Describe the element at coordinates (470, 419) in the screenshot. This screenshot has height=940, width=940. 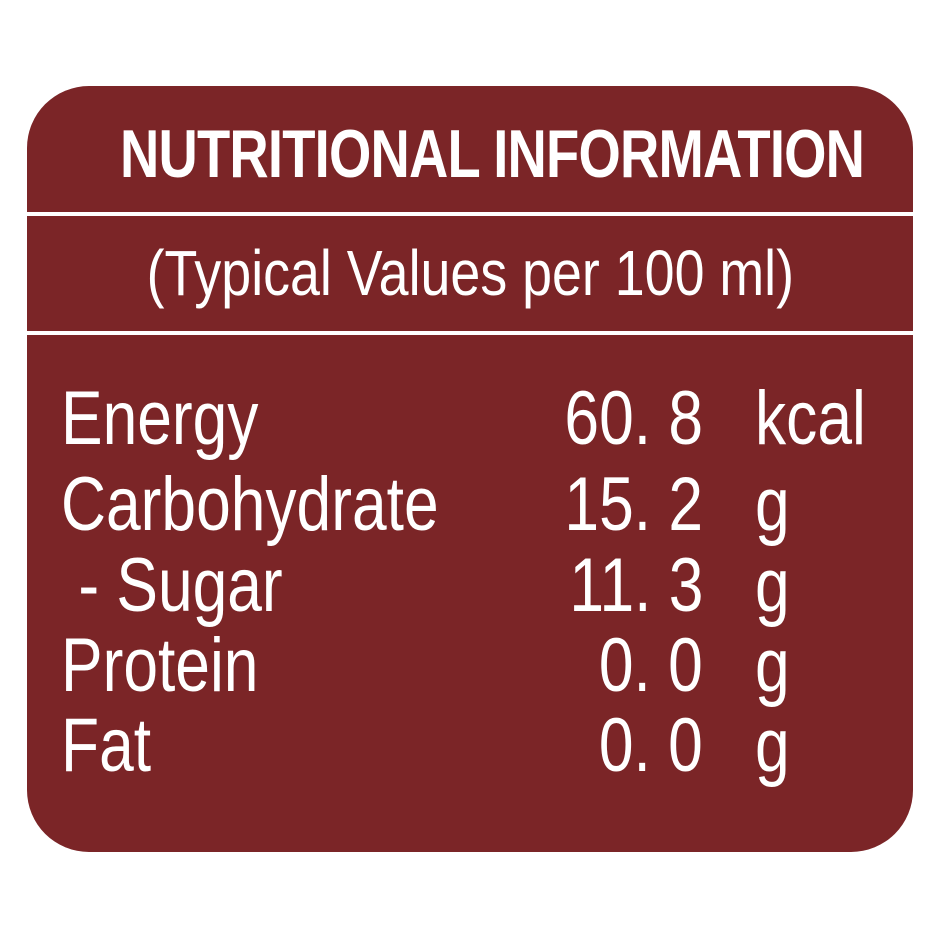
I see `nutrient-row-energy: Energy 60. 8 kcal` at that location.